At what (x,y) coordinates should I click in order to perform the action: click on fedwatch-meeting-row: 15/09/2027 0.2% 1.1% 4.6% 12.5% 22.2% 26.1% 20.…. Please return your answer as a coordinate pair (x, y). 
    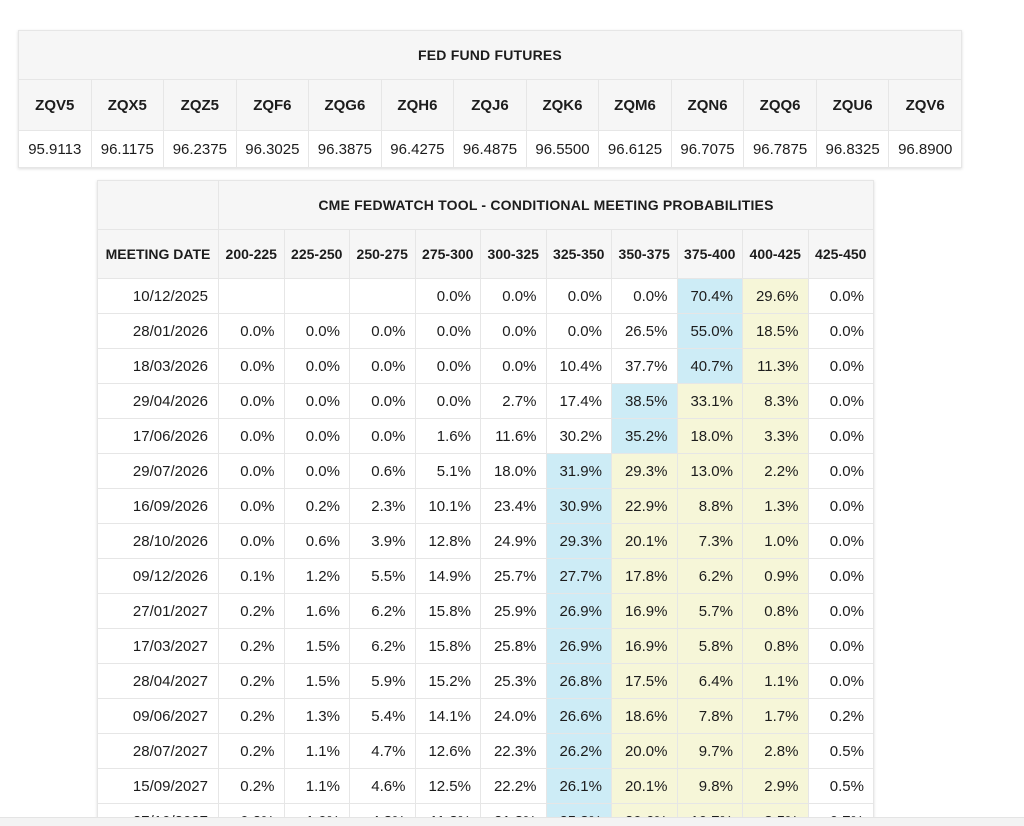
    Looking at the image, I should click on (485, 786).